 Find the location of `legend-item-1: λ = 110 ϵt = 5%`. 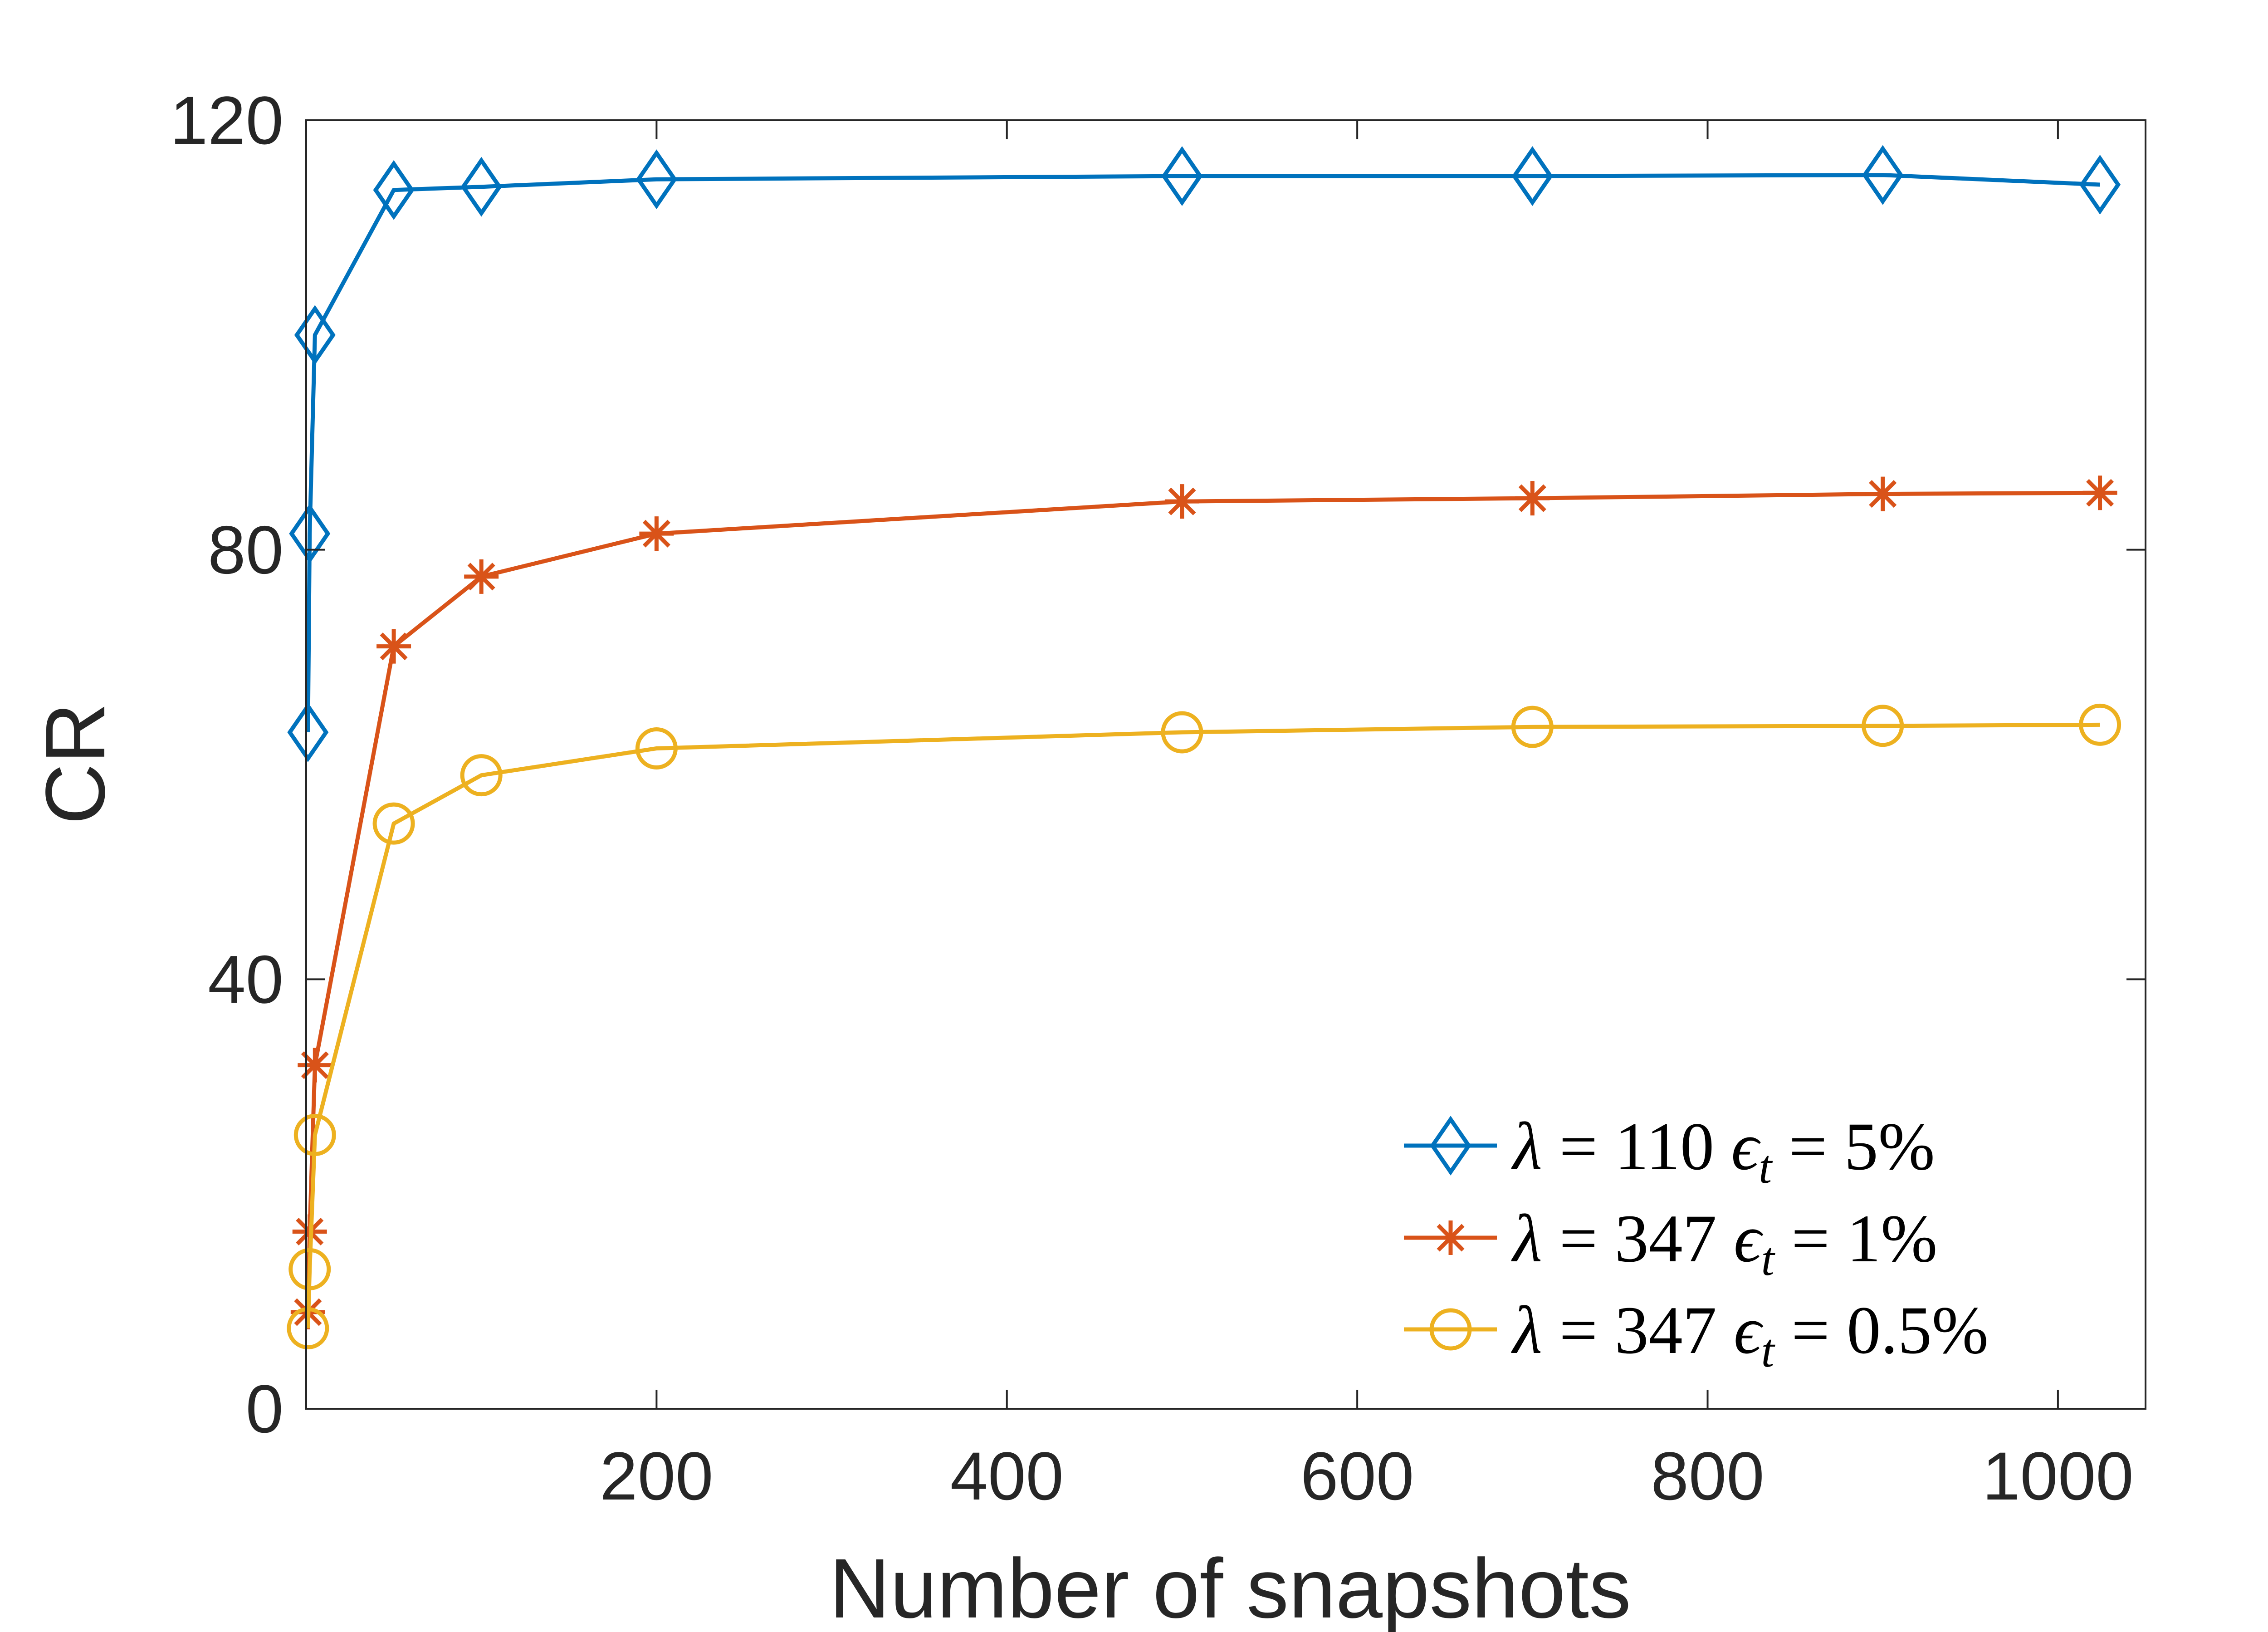

legend-item-1: λ = 110 ϵt = 5% is located at coordinates (1670, 1151).